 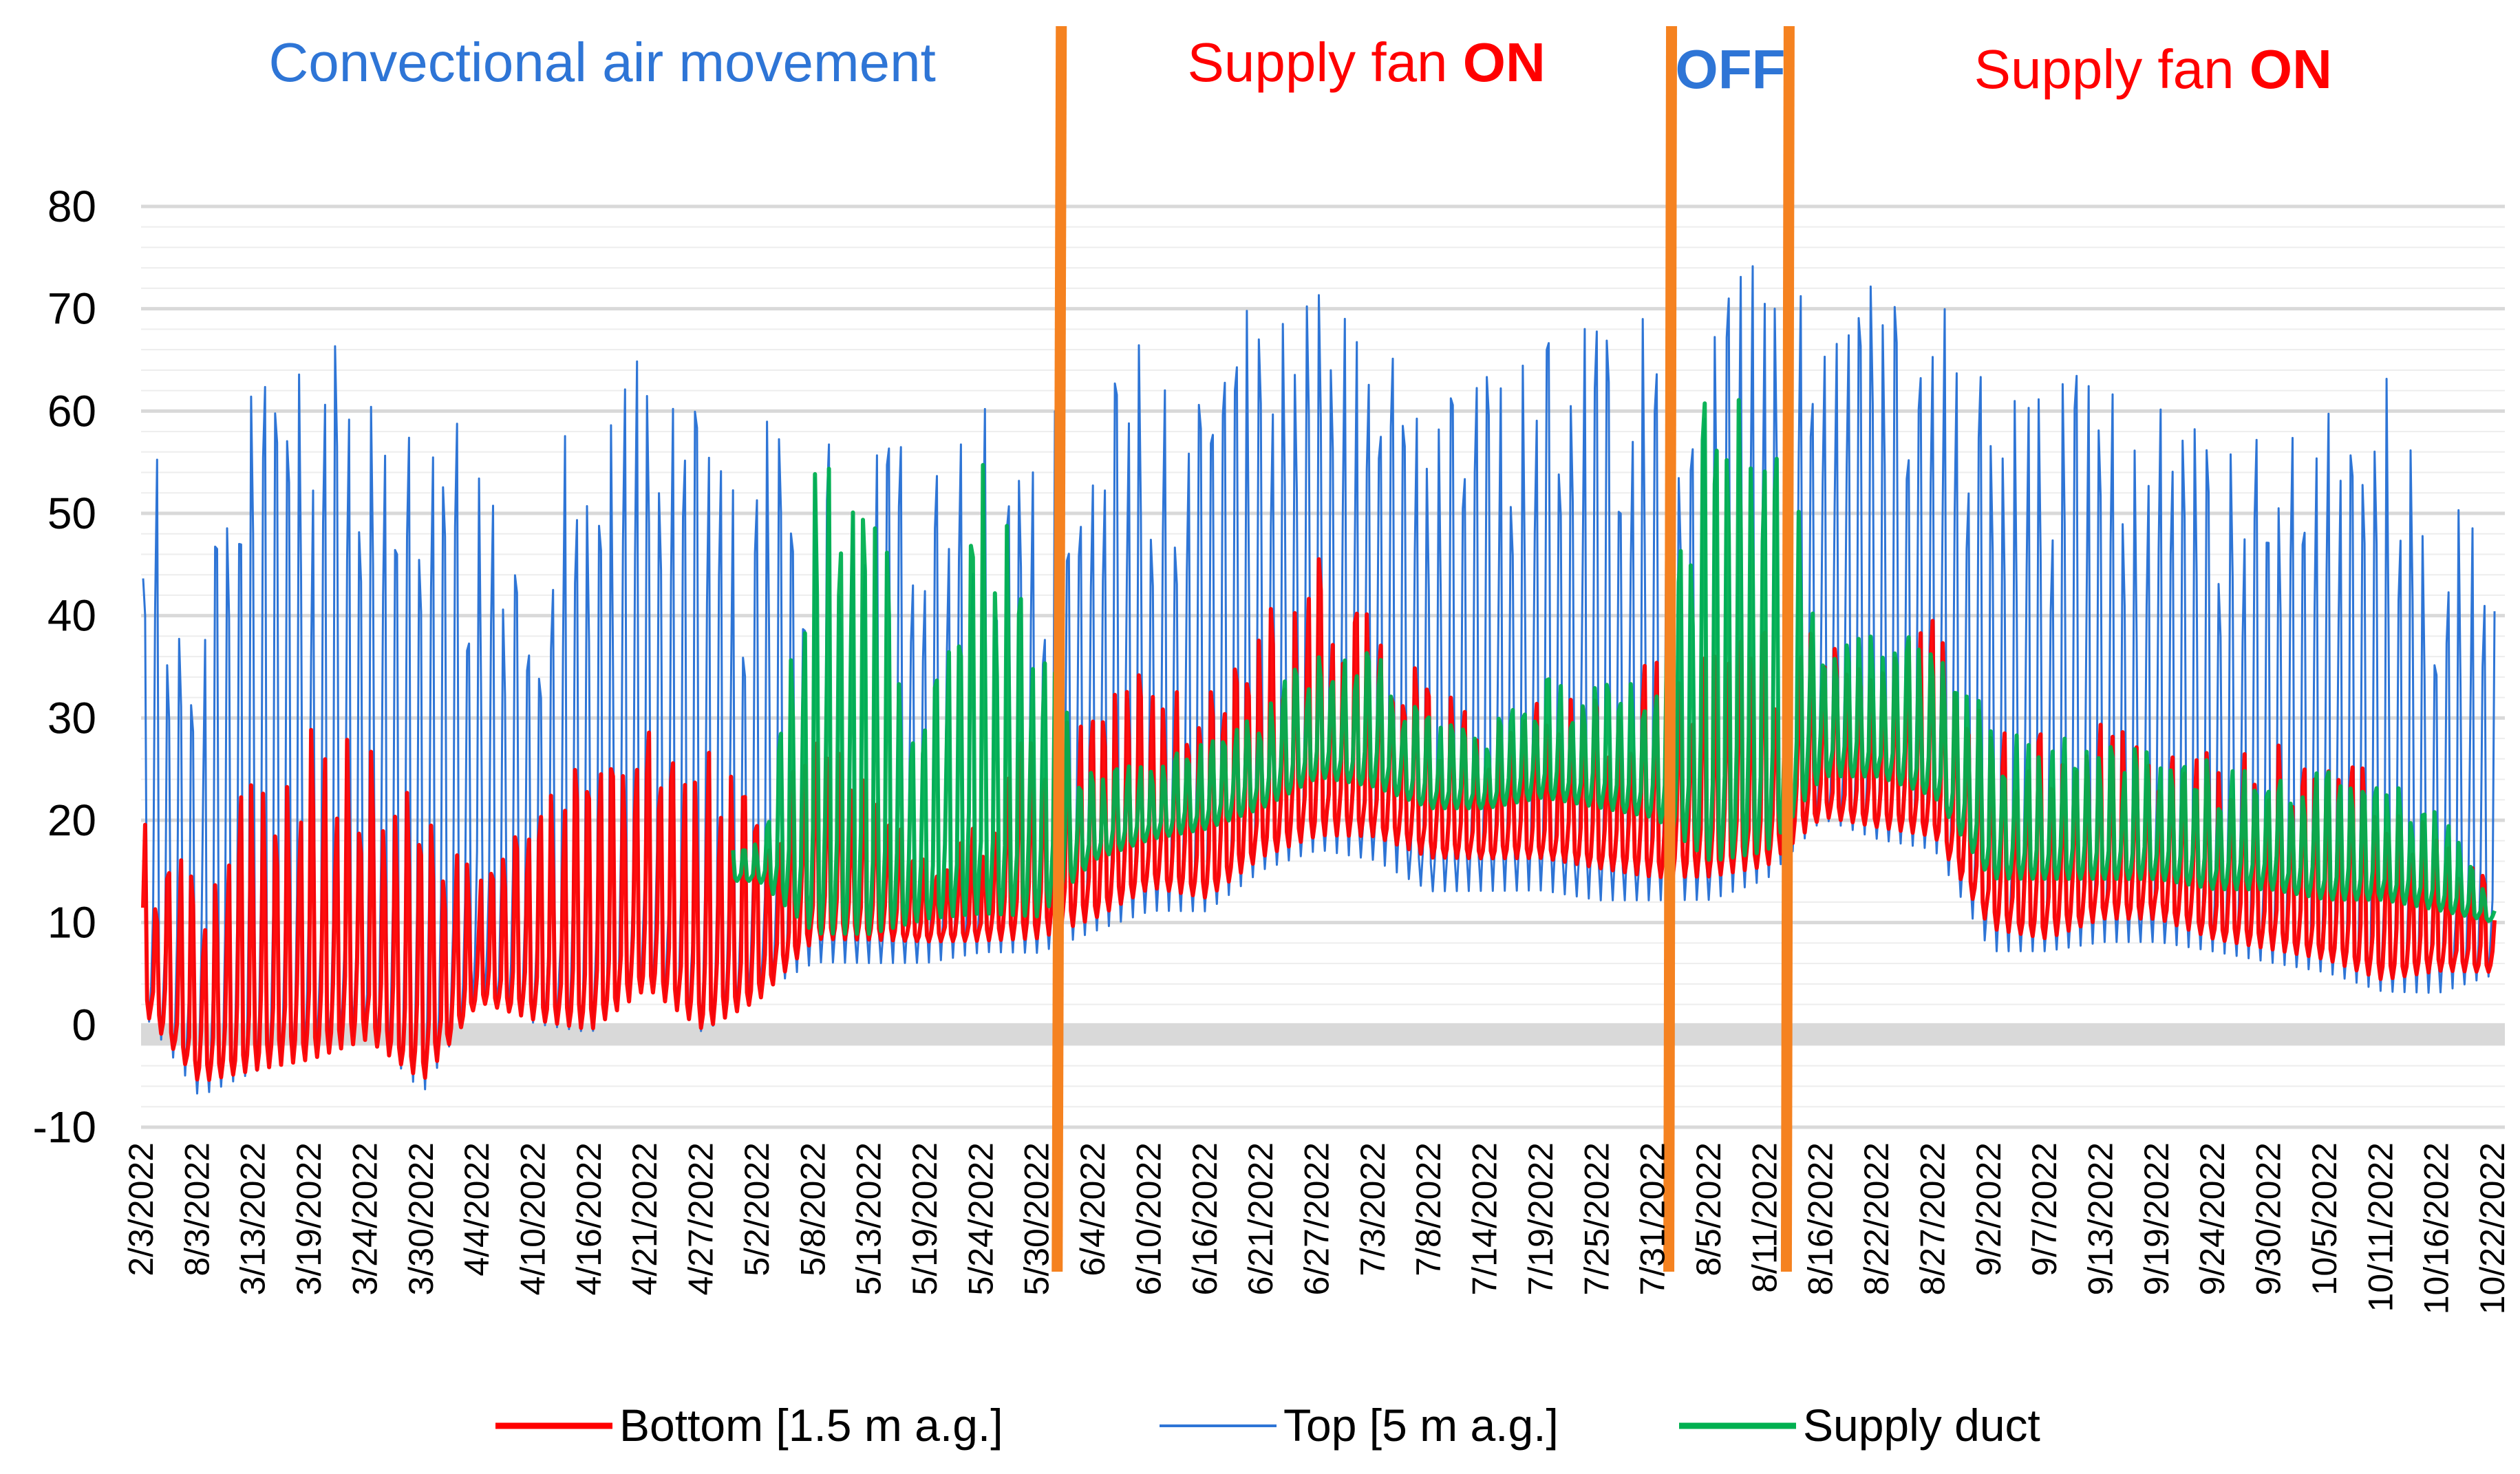 I want to click on x-tick-label: 3/19/2022, so click(x=309, y=1218).